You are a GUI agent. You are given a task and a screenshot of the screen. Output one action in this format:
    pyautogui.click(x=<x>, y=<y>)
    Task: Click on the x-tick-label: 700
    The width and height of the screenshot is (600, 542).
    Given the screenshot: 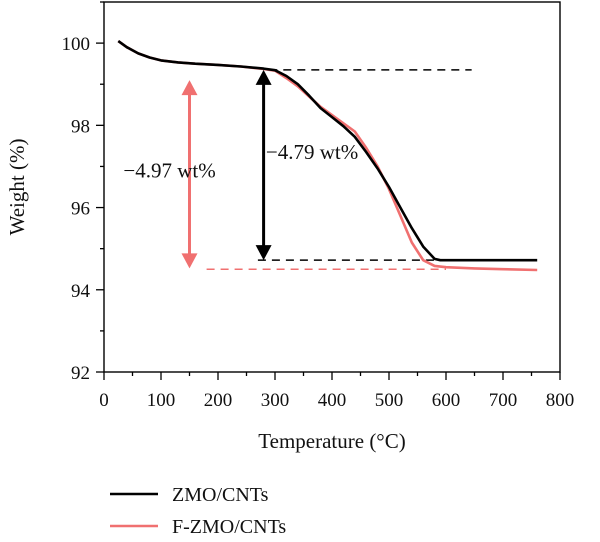 What is the action you would take?
    pyautogui.click(x=503, y=400)
    